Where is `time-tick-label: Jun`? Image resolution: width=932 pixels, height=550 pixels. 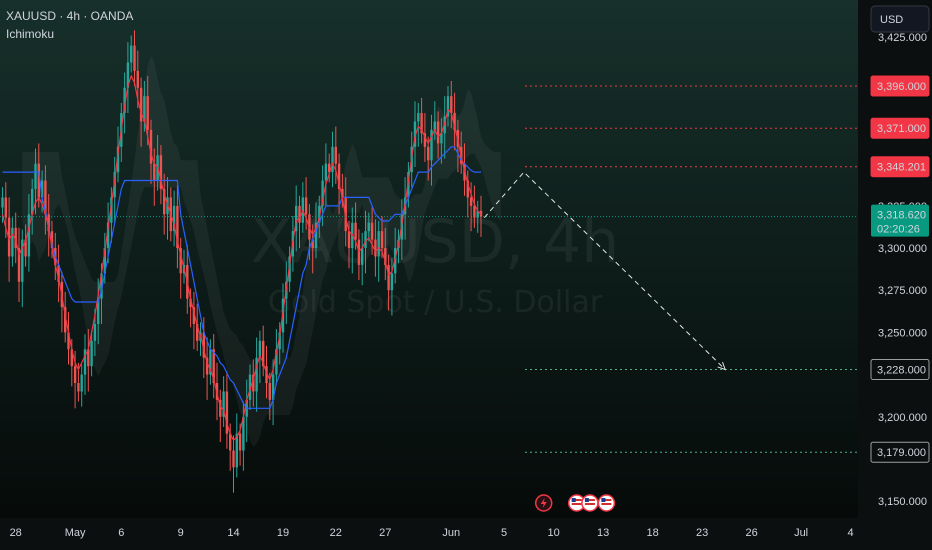 time-tick-label: Jun is located at coordinates (451, 533).